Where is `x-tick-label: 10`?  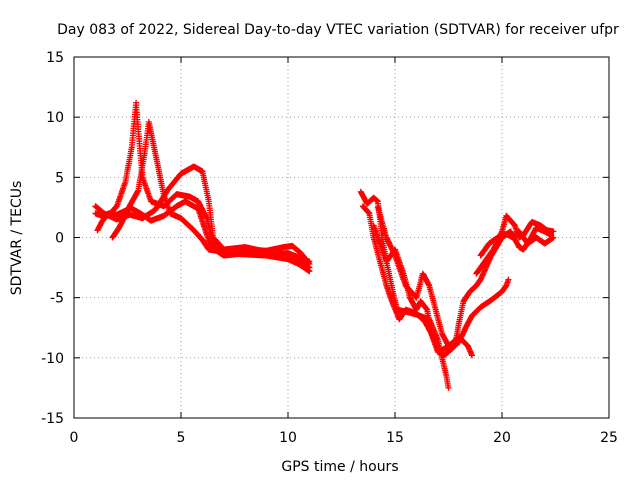 x-tick-label: 10 is located at coordinates (288, 438).